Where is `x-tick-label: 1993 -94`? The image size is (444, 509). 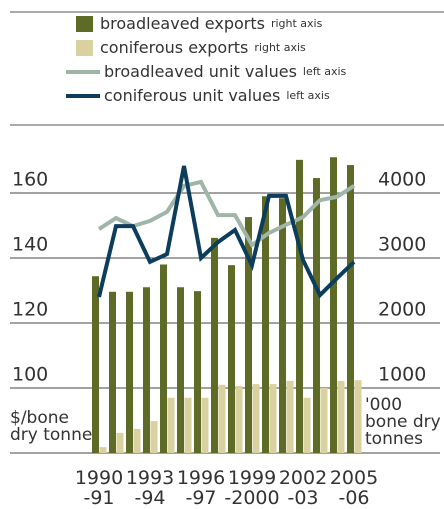
x-tick-label: 1993 -94 is located at coordinates (150, 488).